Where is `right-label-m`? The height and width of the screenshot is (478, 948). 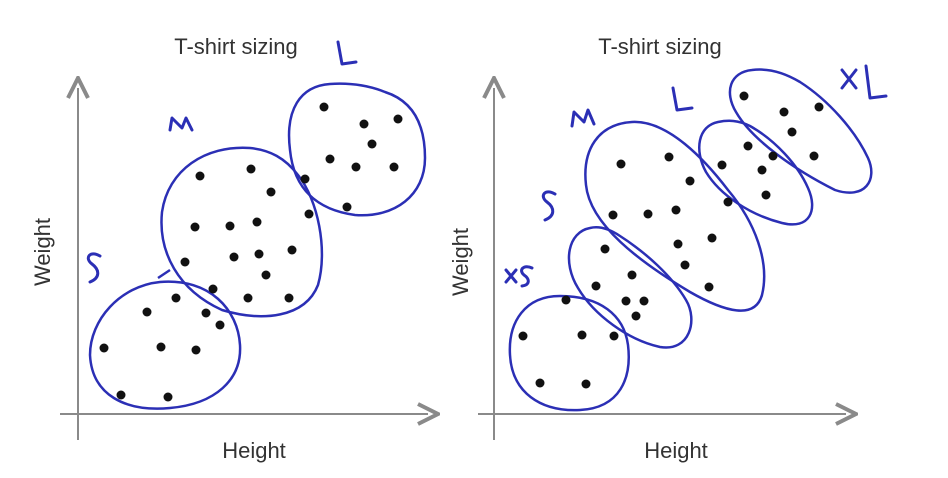
right-label-m is located at coordinates (583, 118).